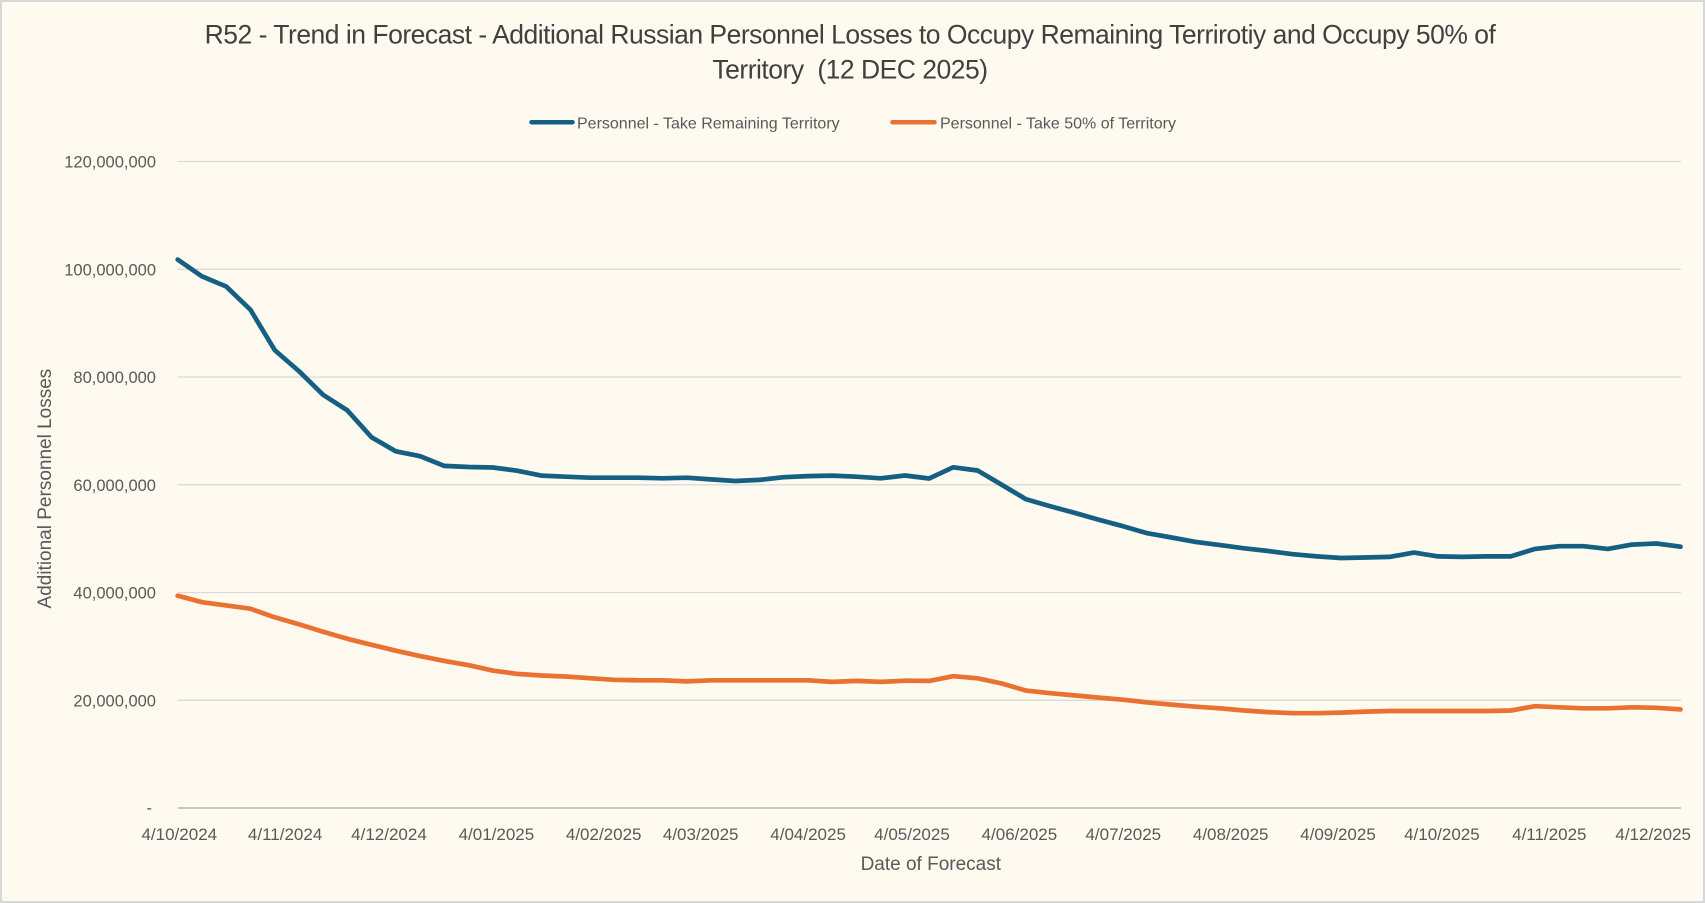 This screenshot has height=903, width=1705. I want to click on svg-text: Additional Personnel Losses, so click(45, 489).